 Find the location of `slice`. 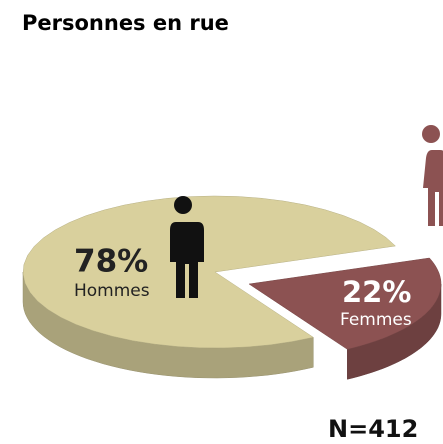

slice is located at coordinates (345, 303).